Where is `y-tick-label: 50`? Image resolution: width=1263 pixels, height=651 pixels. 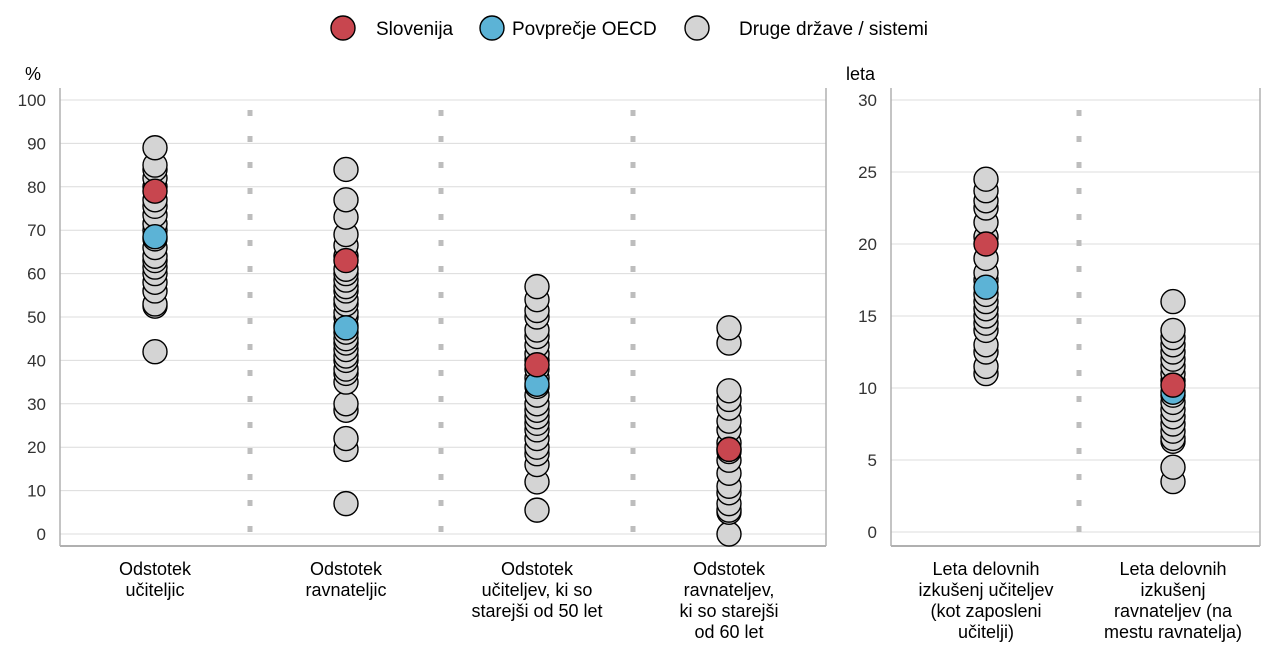 y-tick-label: 50 is located at coordinates (36, 317).